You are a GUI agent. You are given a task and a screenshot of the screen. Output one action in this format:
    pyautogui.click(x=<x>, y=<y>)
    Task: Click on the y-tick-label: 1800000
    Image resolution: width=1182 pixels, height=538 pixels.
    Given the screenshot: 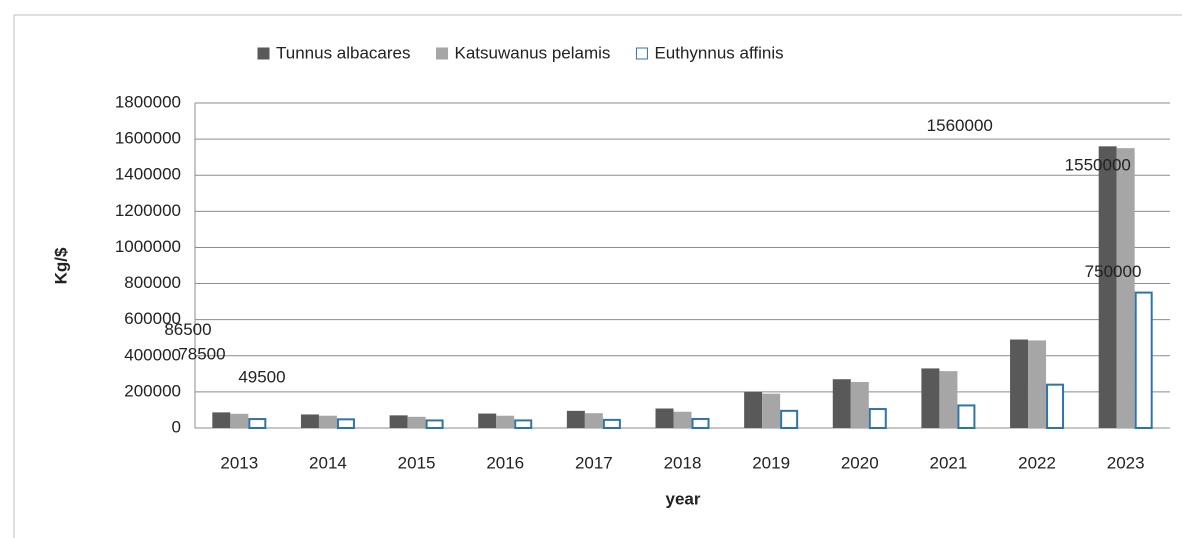 What is the action you would take?
    pyautogui.click(x=148, y=101)
    